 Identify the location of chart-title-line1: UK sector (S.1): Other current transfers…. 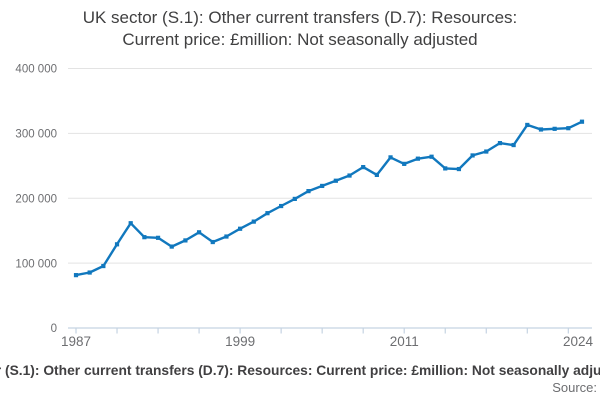
(300, 17).